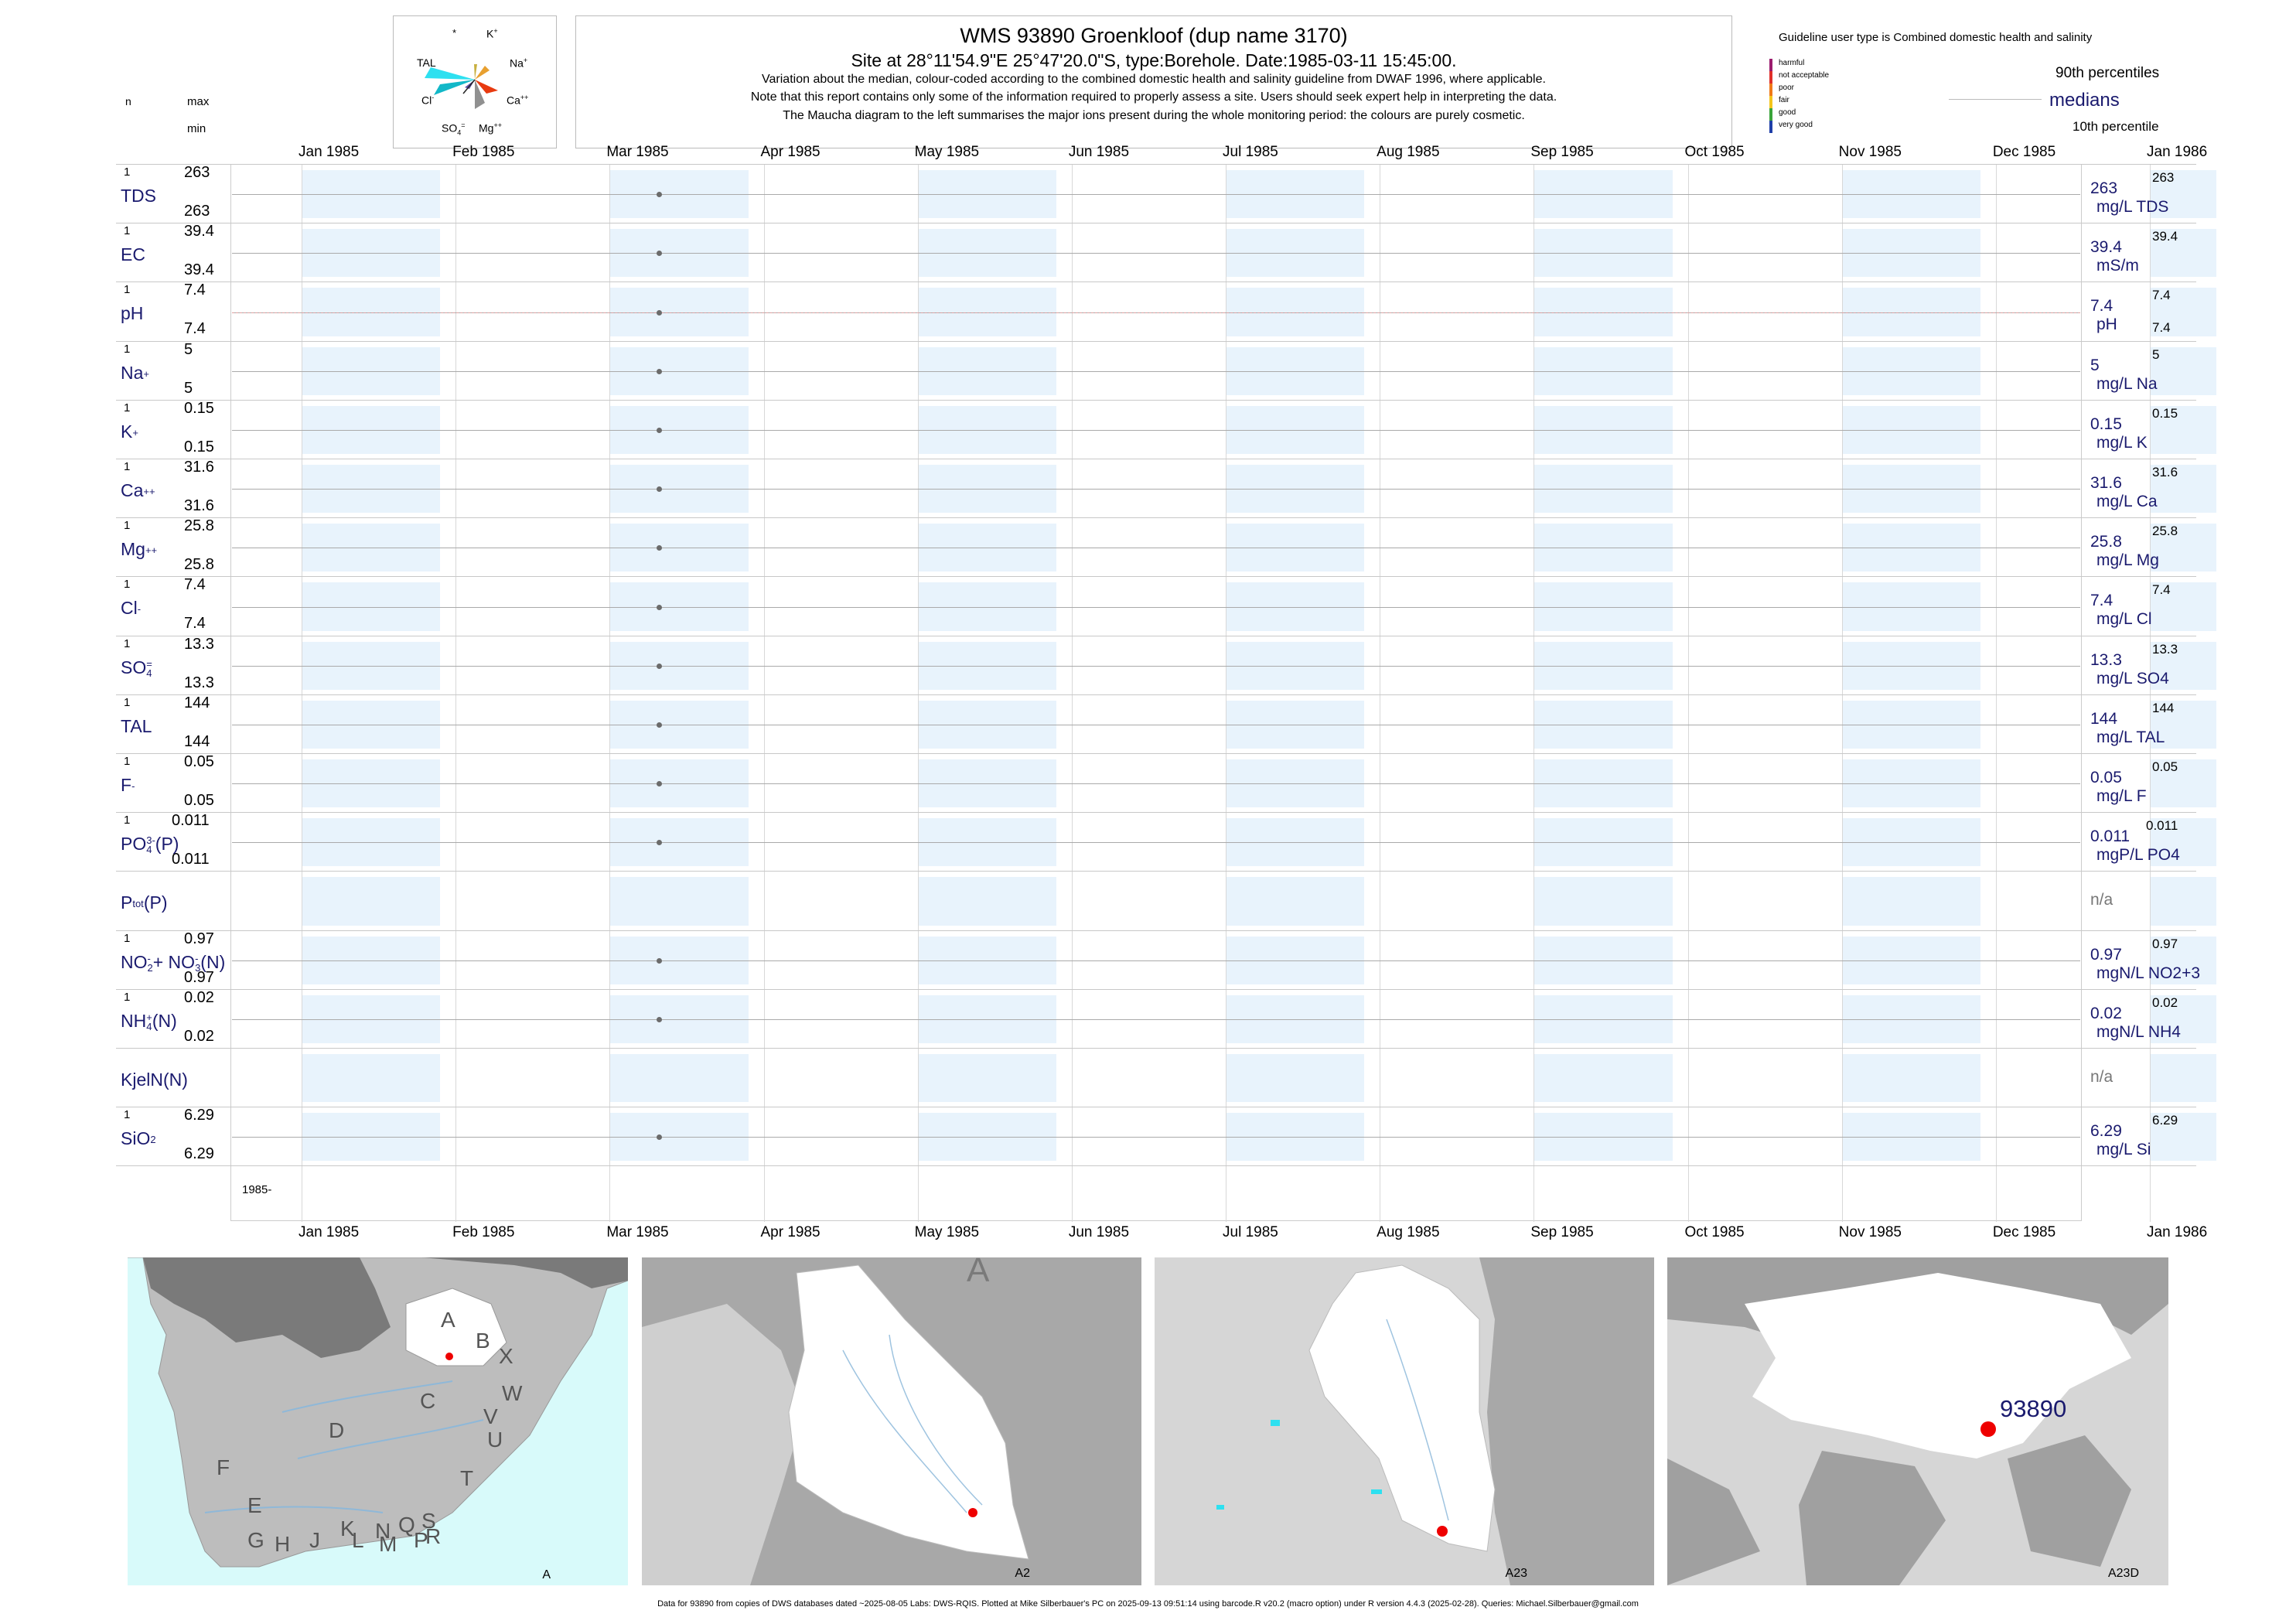 The height and width of the screenshot is (1624, 2296). I want to click on row-max: 0.011, so click(191, 821).